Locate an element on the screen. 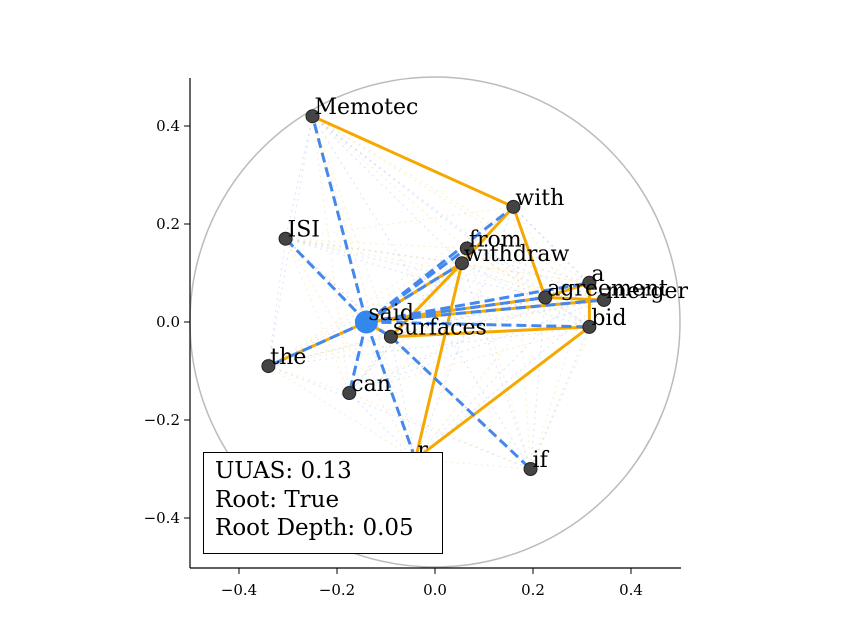 The image size is (850, 638). root-node is located at coordinates (366, 322).